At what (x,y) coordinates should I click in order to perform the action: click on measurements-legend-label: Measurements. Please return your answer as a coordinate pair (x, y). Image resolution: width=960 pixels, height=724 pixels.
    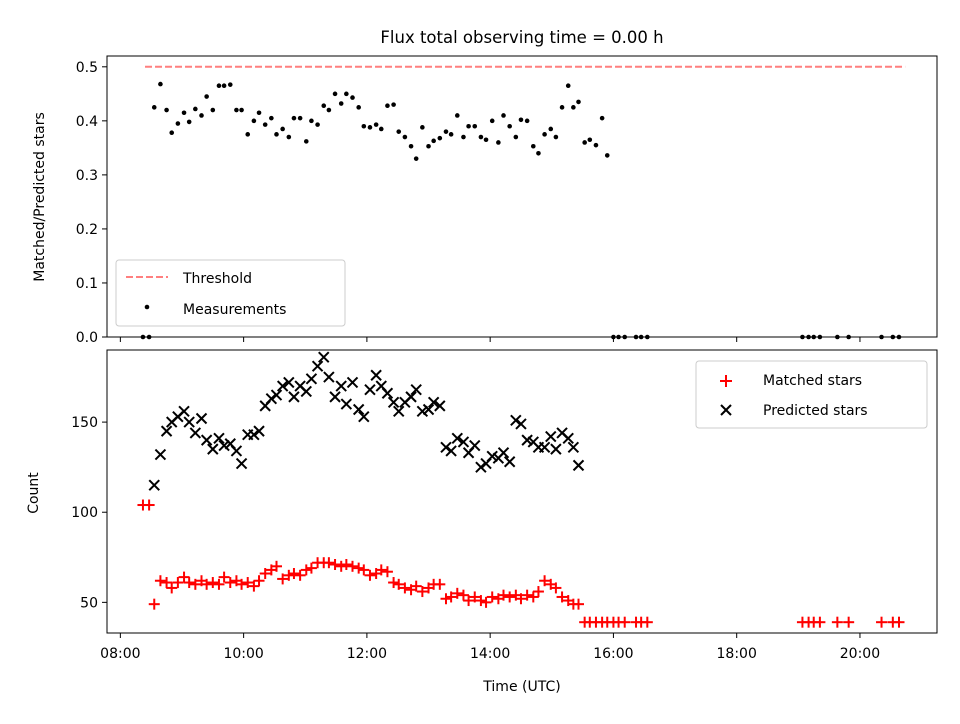
    Looking at the image, I should click on (234, 310).